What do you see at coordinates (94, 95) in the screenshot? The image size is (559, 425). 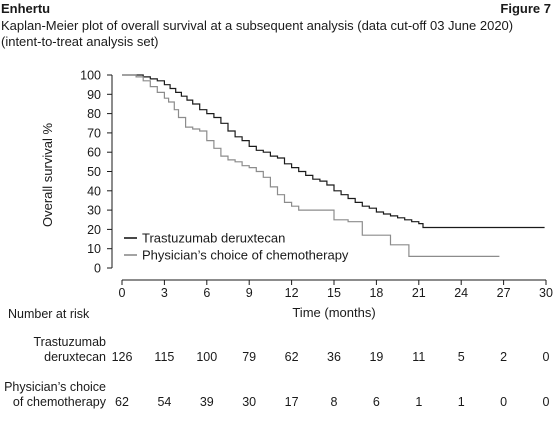 I see `y-tick-label: 90` at bounding box center [94, 95].